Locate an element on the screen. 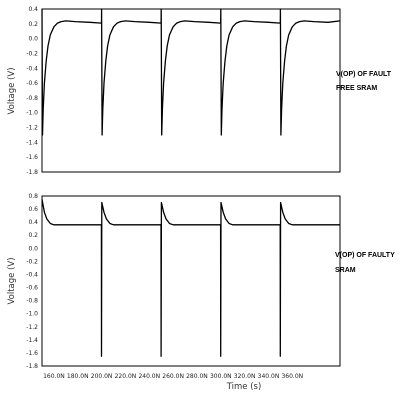  x-tick-label: 220.0N is located at coordinates (126, 376).